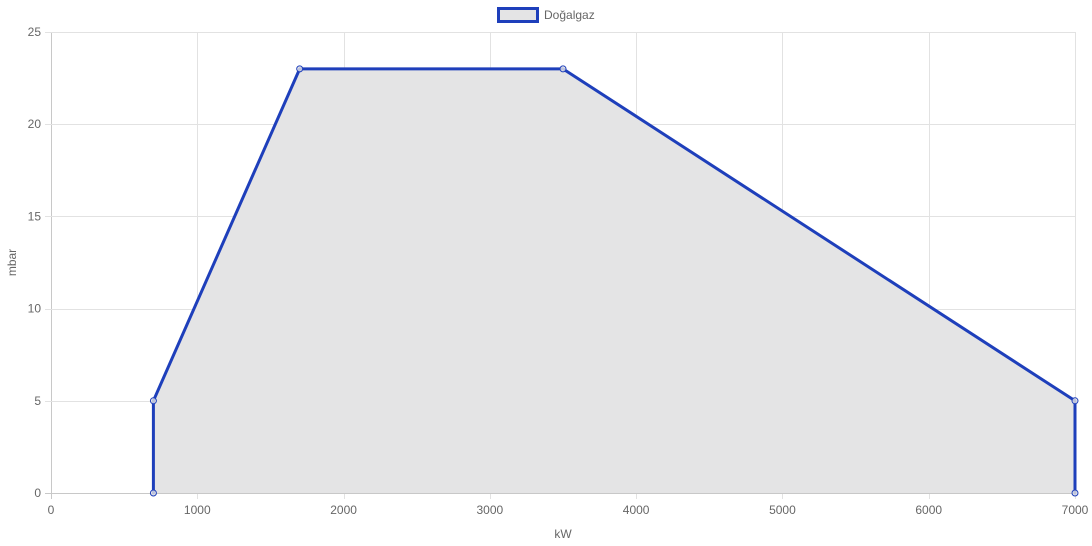 This screenshot has height=546, width=1092. Describe the element at coordinates (35, 309) in the screenshot. I see `y-tick-label: 10` at that location.